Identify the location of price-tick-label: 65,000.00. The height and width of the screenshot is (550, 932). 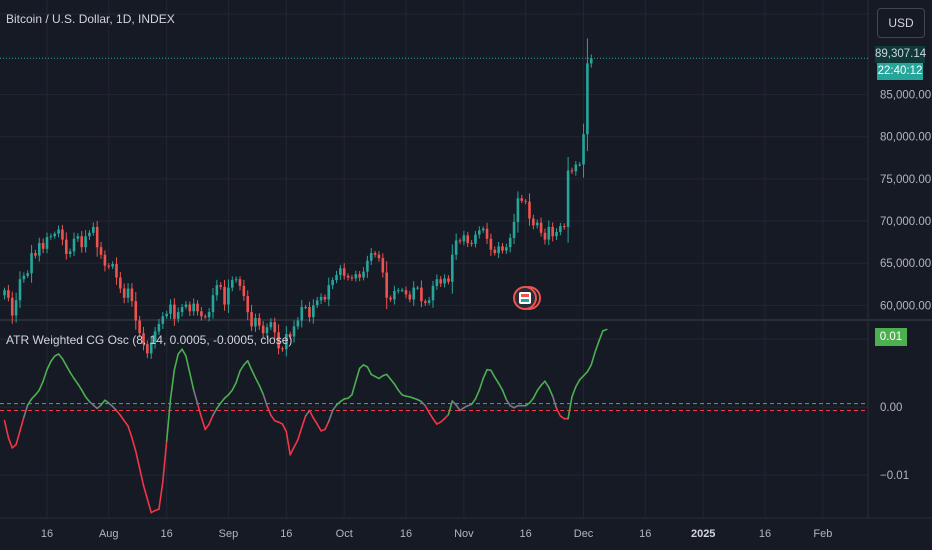
(905, 264).